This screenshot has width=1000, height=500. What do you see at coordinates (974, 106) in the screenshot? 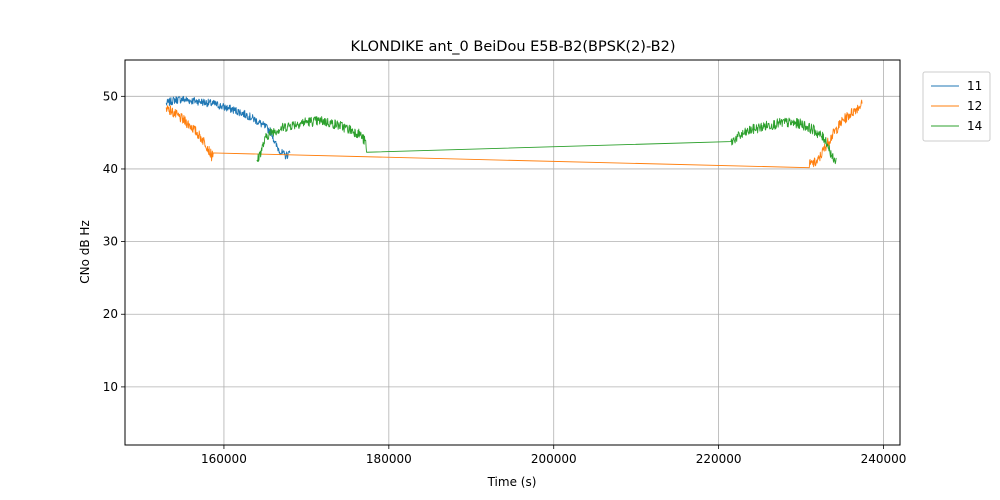
I see `legend-label-12: 12` at bounding box center [974, 106].